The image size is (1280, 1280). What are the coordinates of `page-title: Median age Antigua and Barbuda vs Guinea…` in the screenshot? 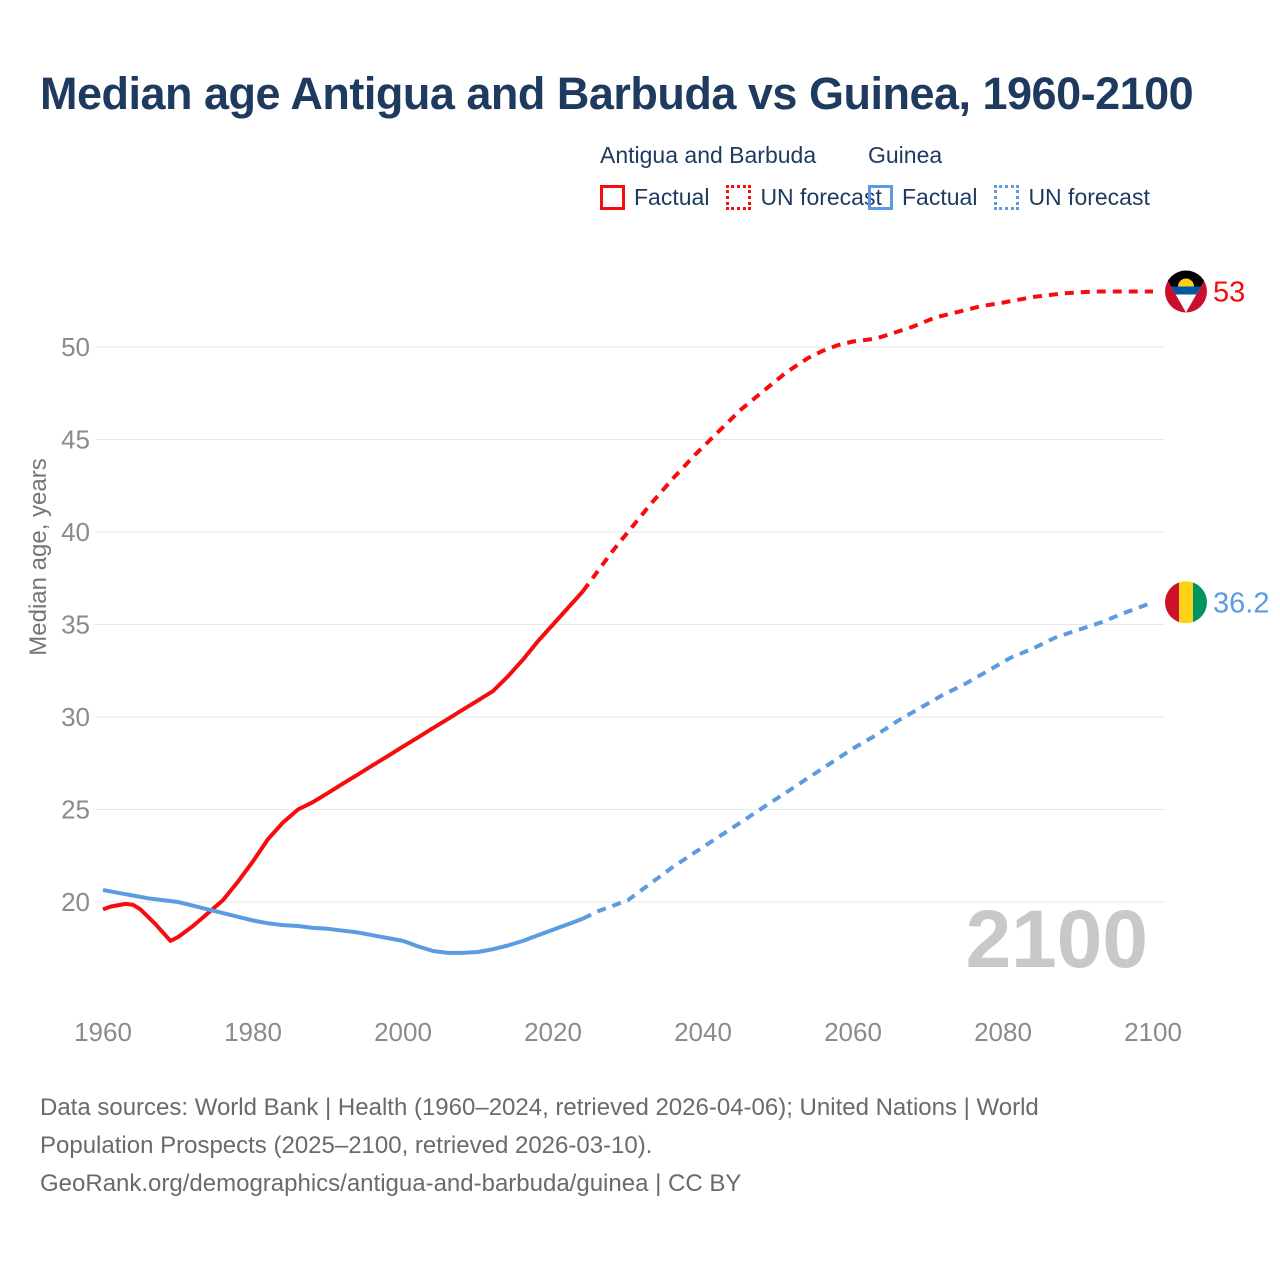 It's located at (617, 93).